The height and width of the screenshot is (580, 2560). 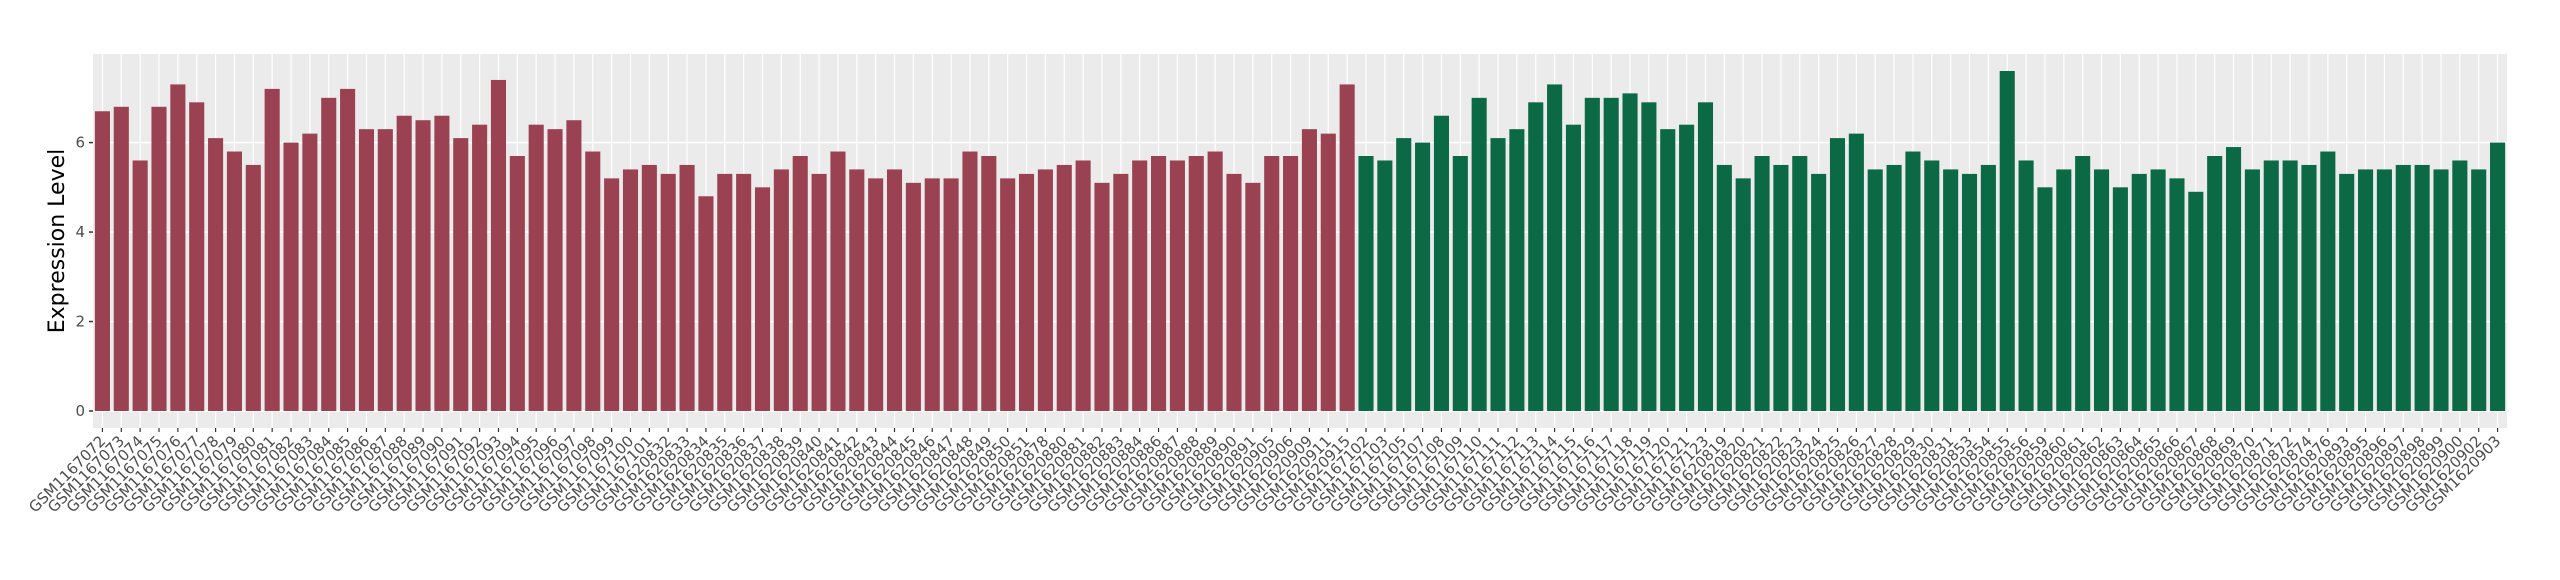 What do you see at coordinates (80, 411) in the screenshot?
I see `y-tick-label: 0` at bounding box center [80, 411].